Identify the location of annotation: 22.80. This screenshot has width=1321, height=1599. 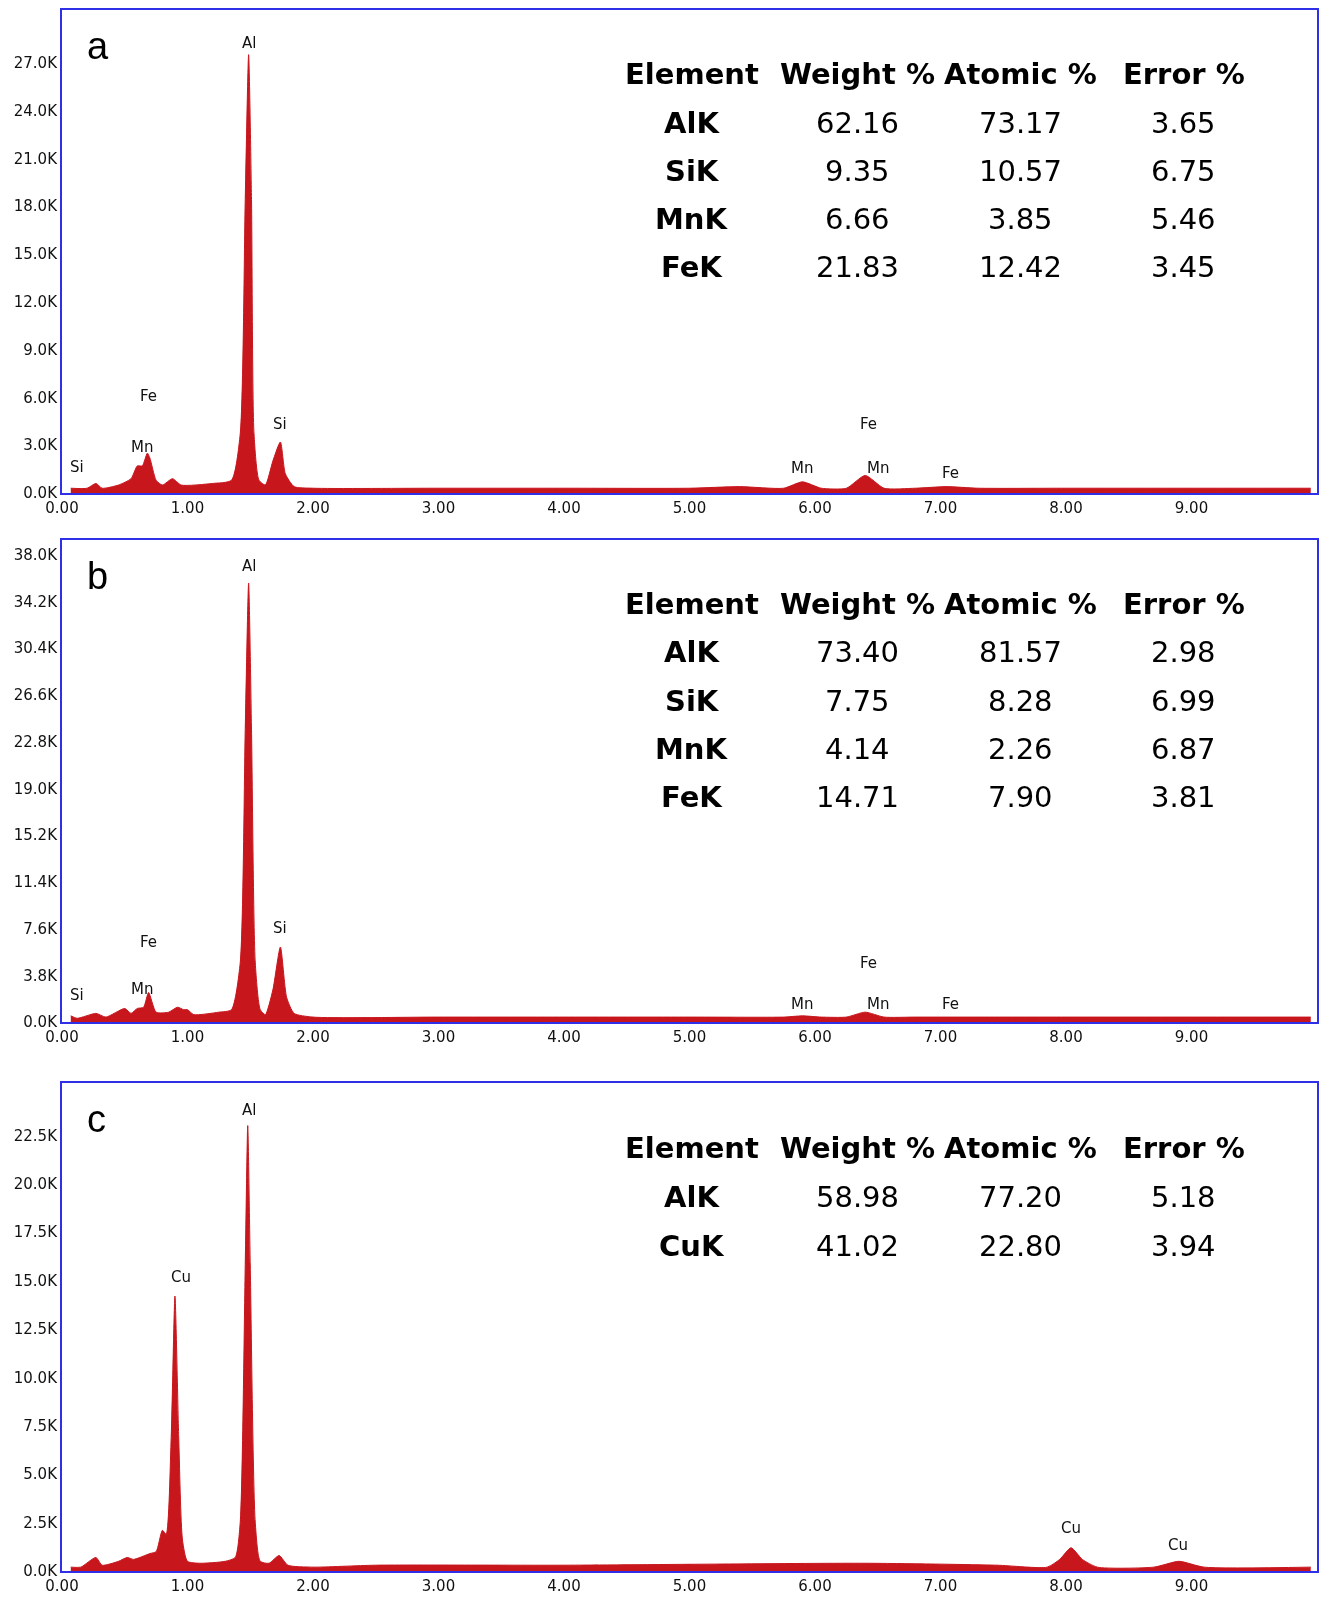
(1021, 1246).